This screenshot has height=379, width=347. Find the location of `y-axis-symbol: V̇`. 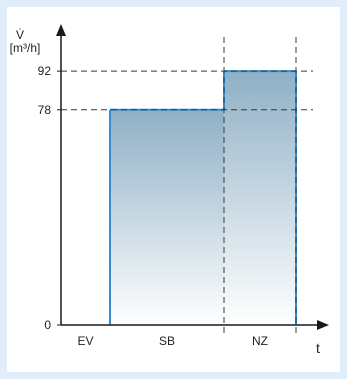

y-axis-symbol: V̇ is located at coordinates (20, 35).